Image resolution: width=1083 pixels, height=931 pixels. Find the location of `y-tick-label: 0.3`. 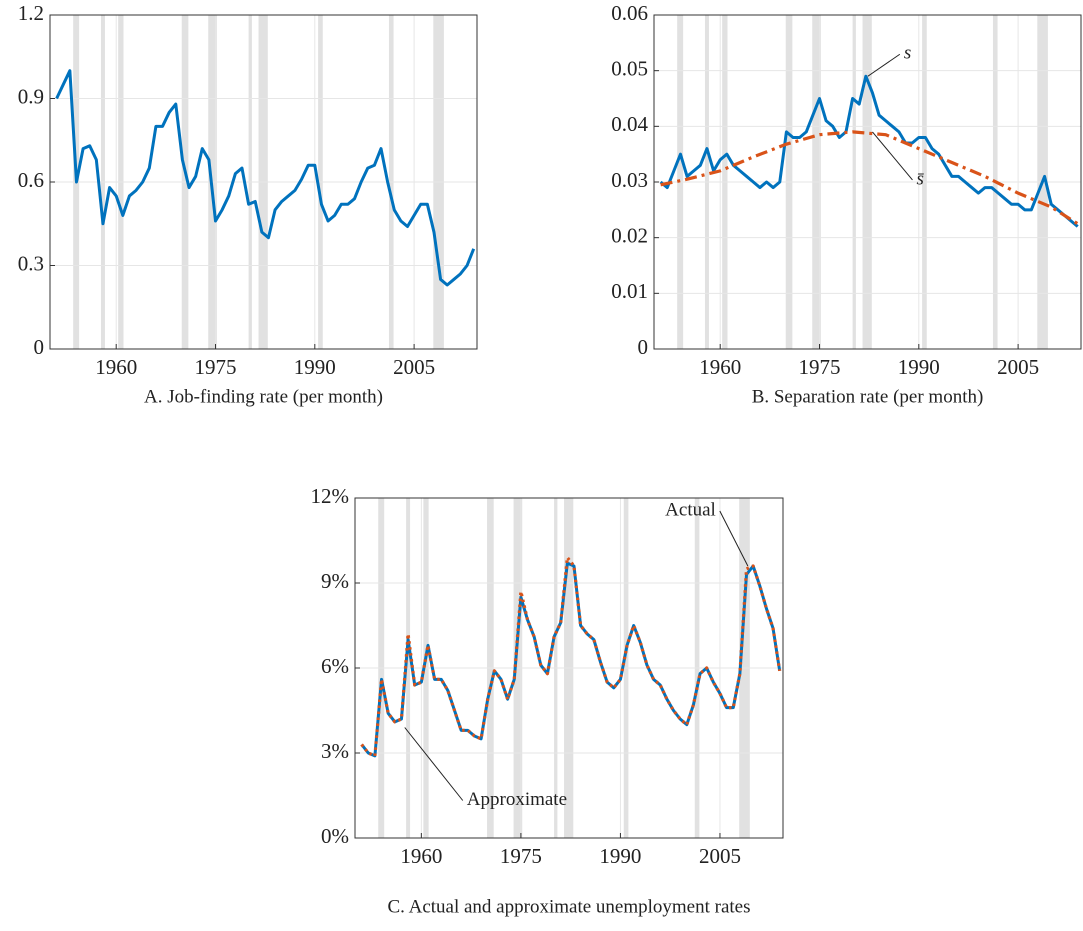

y-tick-label: 0.3 is located at coordinates (31, 263).